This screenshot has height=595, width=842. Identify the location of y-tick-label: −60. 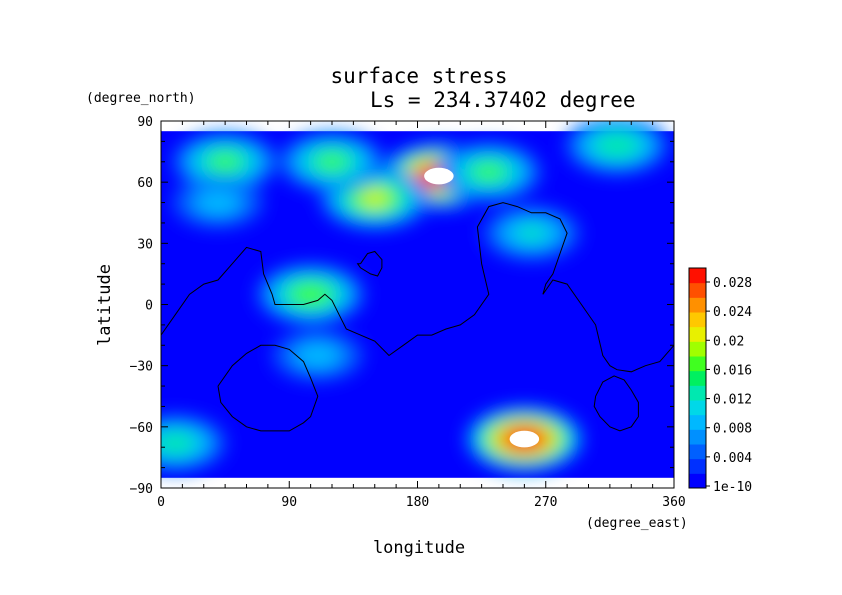
(141, 428).